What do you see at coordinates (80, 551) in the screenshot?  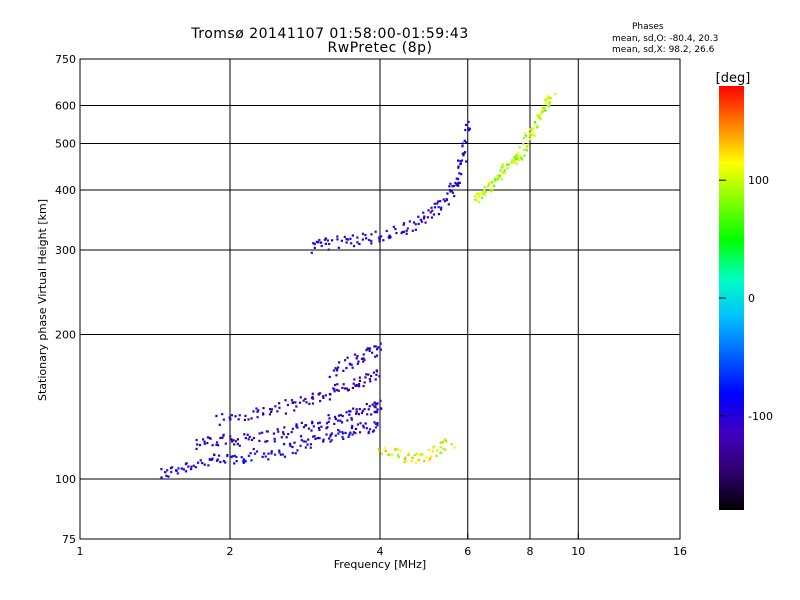 I see `x-tick-label: 1` at bounding box center [80, 551].